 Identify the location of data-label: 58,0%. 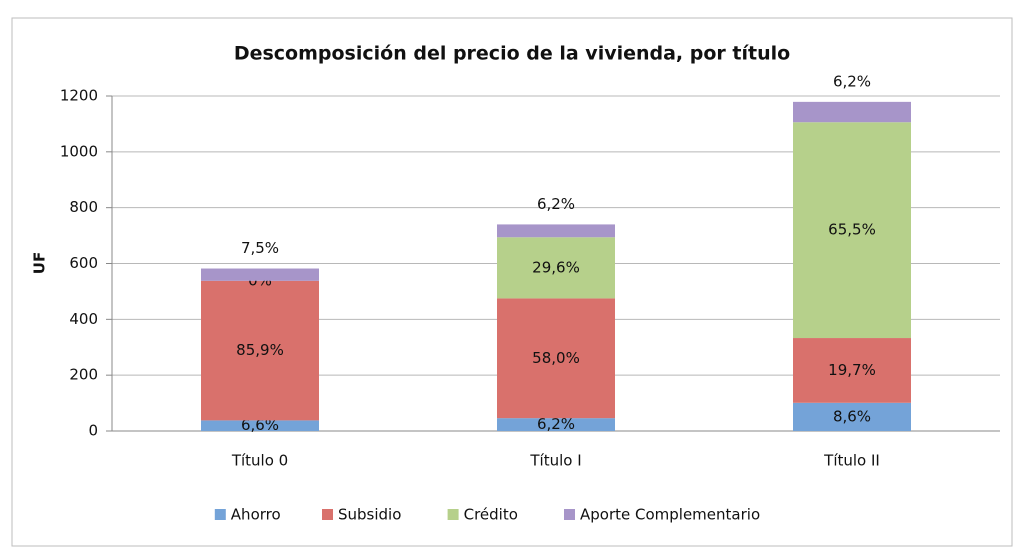
(556, 358).